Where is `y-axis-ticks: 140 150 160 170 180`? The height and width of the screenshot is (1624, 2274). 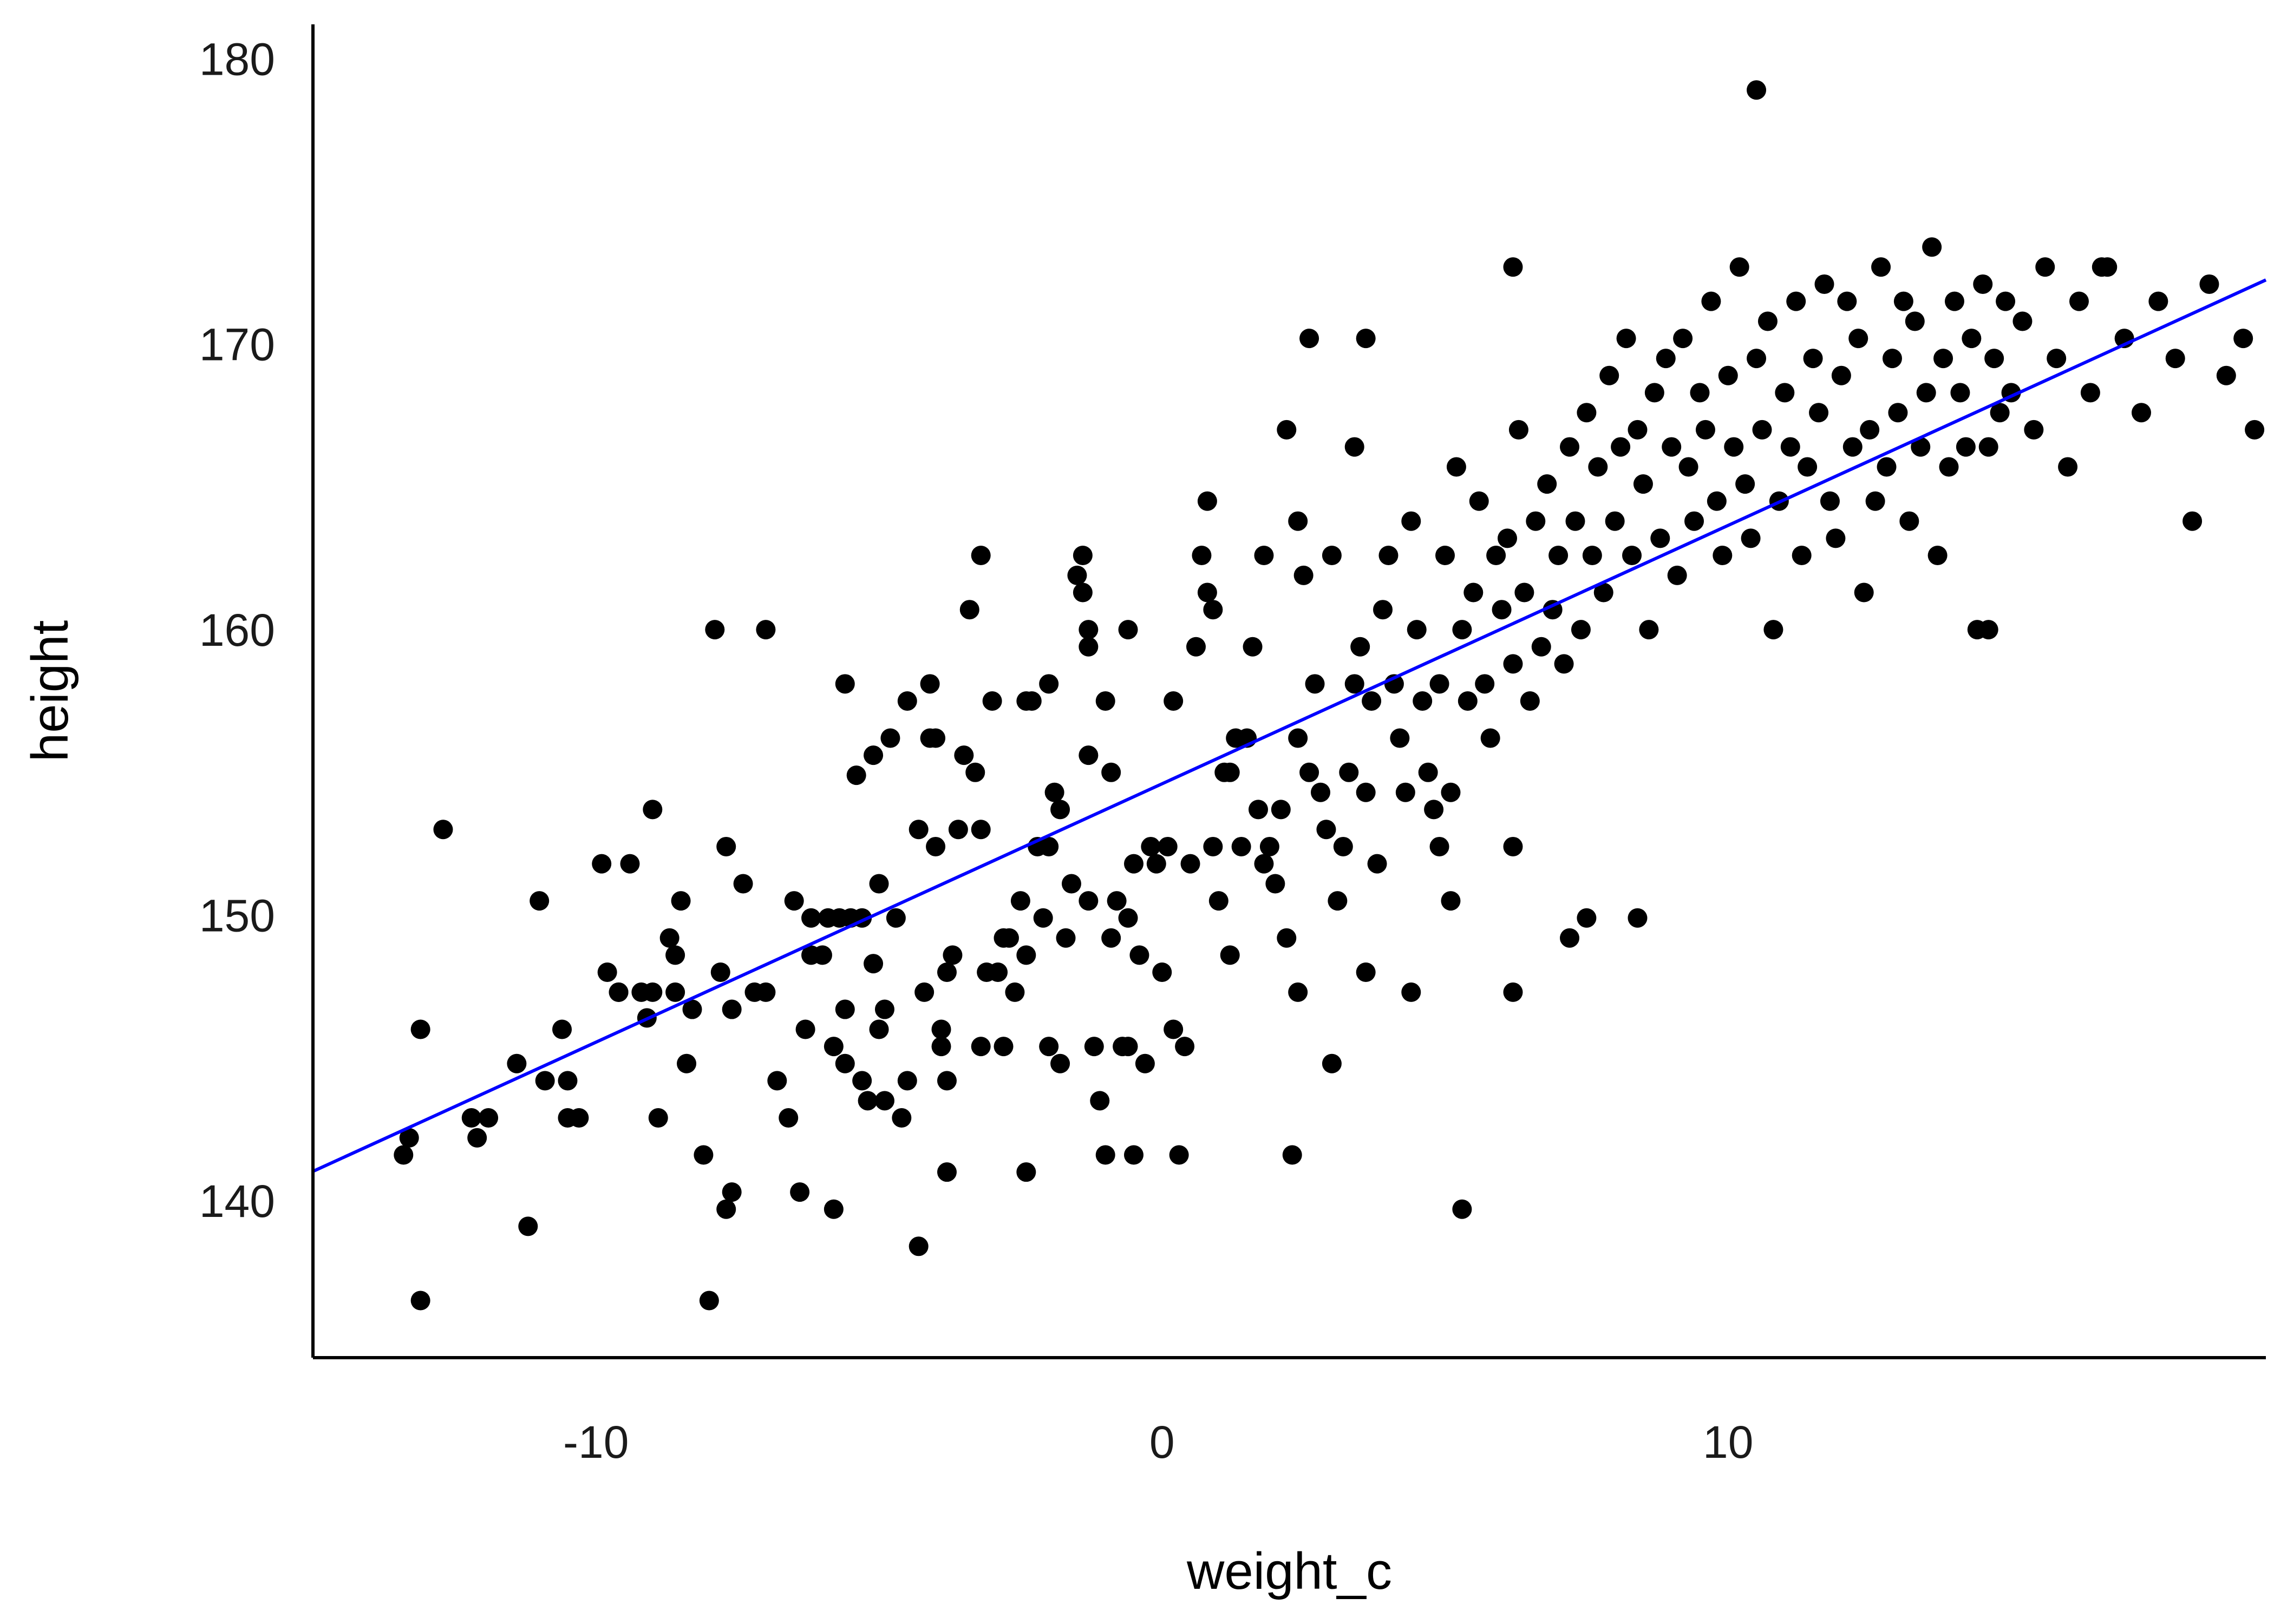
y-axis-ticks: 140 150 160 170 180 is located at coordinates (237, 631).